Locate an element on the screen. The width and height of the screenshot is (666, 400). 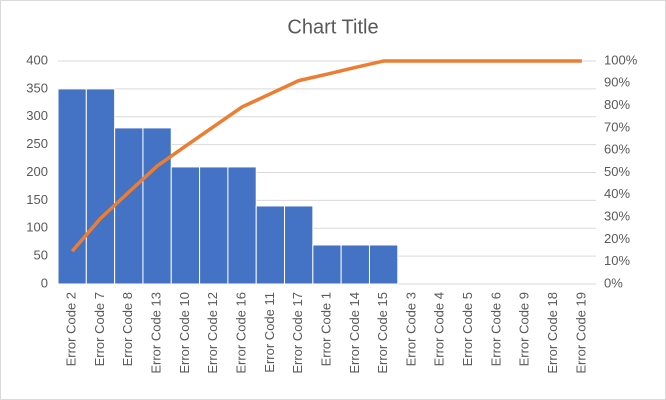
x-tick-label: Error Code 14 is located at coordinates (354, 333).